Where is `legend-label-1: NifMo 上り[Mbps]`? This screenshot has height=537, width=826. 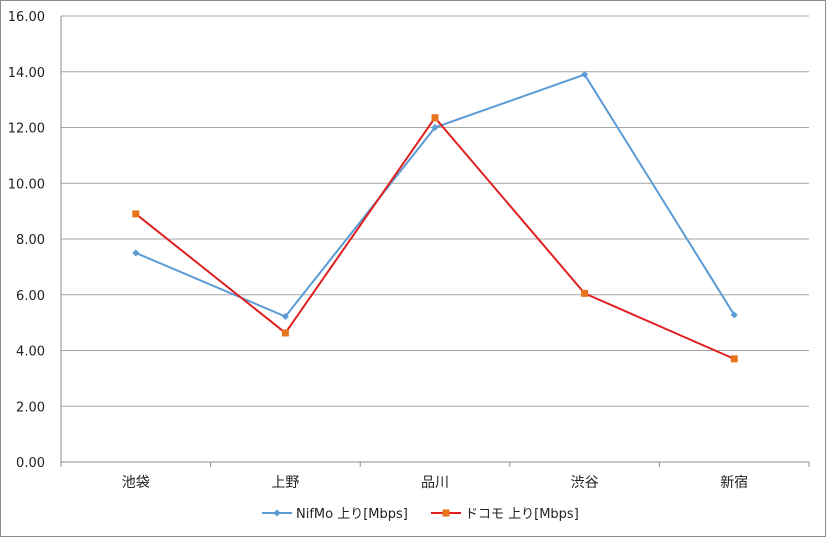 legend-label-1: NifMo 上り[Mbps] is located at coordinates (352, 514).